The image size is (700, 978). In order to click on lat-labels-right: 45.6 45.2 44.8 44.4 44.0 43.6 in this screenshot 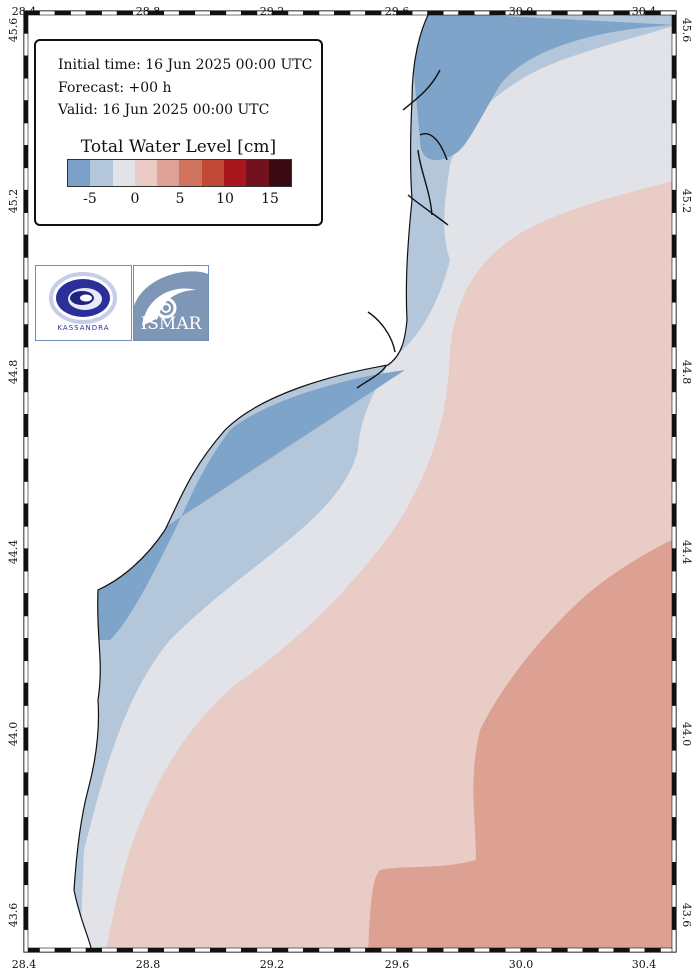, I will do `click(686, 473)`.